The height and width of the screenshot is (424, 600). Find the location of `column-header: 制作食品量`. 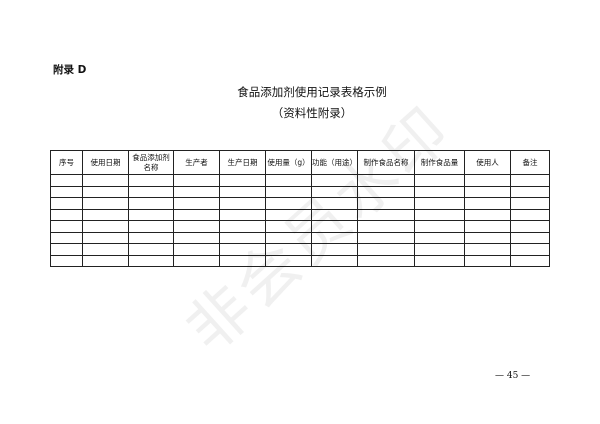

column-header: 制作食品量 is located at coordinates (439, 162).